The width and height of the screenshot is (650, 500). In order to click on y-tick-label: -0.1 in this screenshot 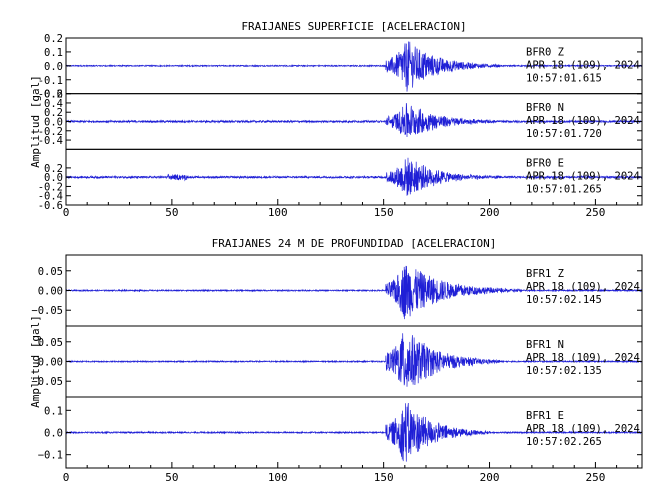, I will do `click(50, 81)`.